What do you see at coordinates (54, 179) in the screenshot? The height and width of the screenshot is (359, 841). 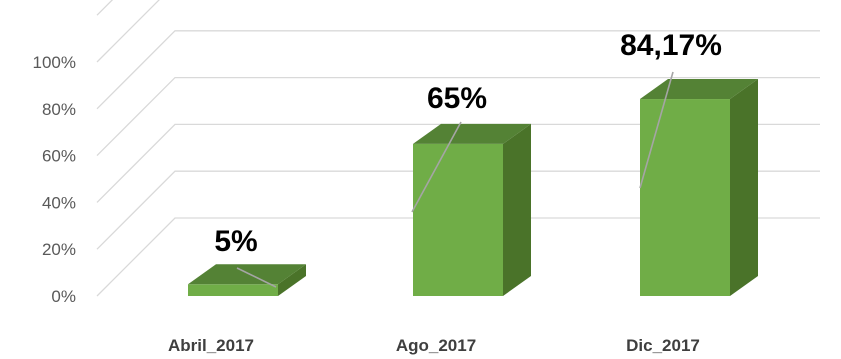 I see `y-axis-ticks: 0% 20% 40% 60% 80% 100%` at bounding box center [54, 179].